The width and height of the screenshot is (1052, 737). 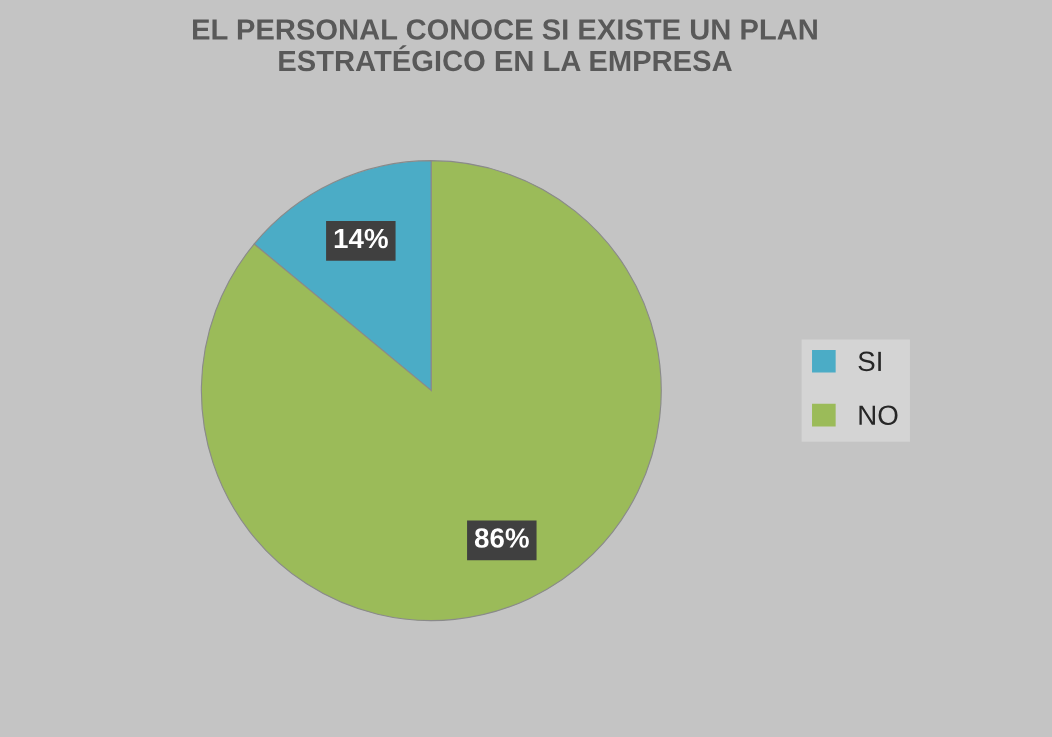 What do you see at coordinates (878, 415) in the screenshot?
I see `legend-label: NO` at bounding box center [878, 415].